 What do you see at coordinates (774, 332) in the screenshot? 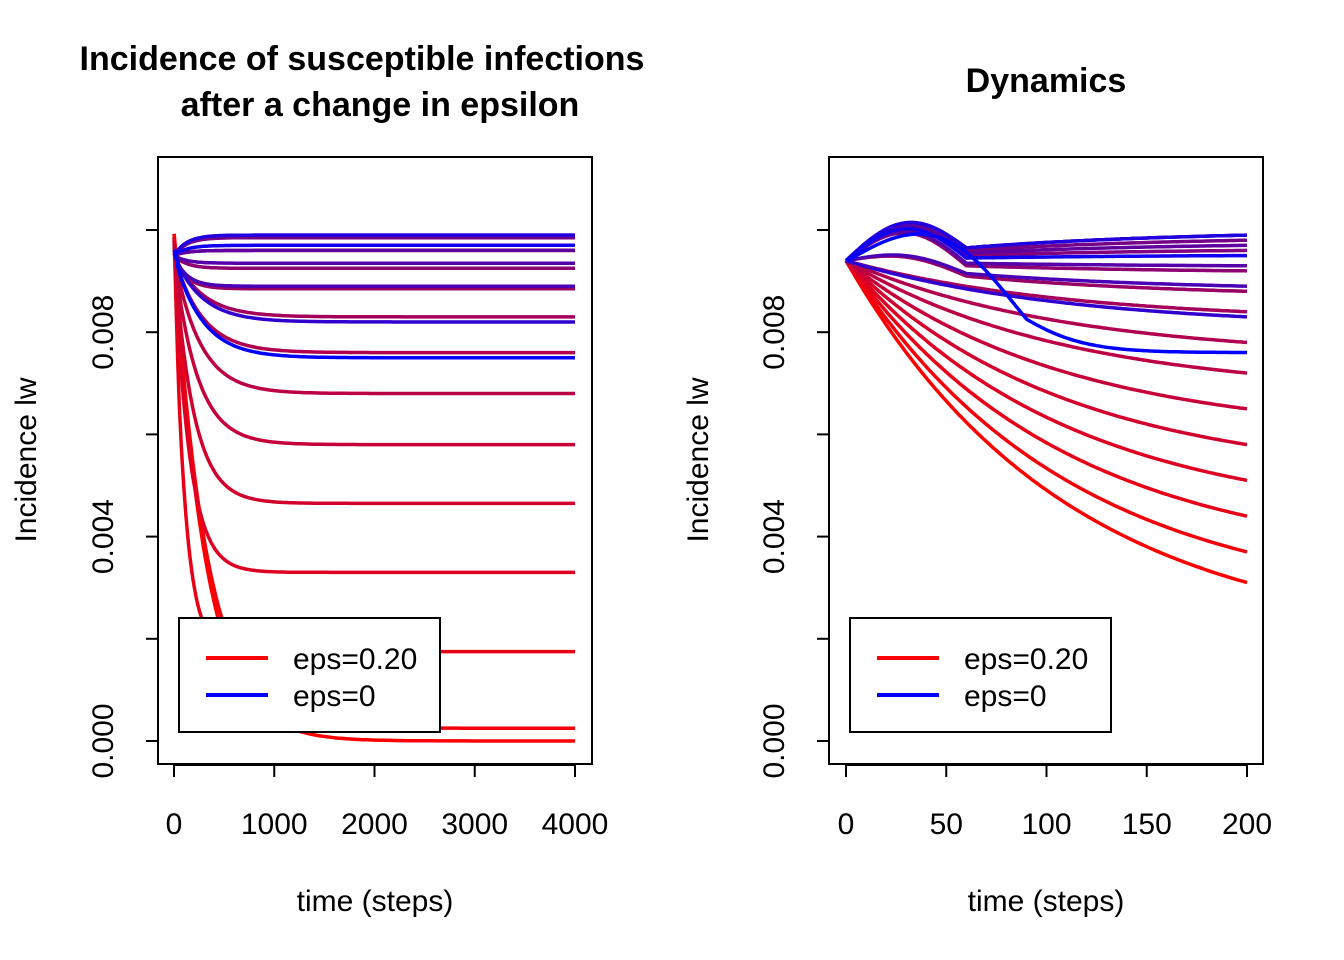
I see `right-y-tick-label: 0.008` at bounding box center [774, 332].